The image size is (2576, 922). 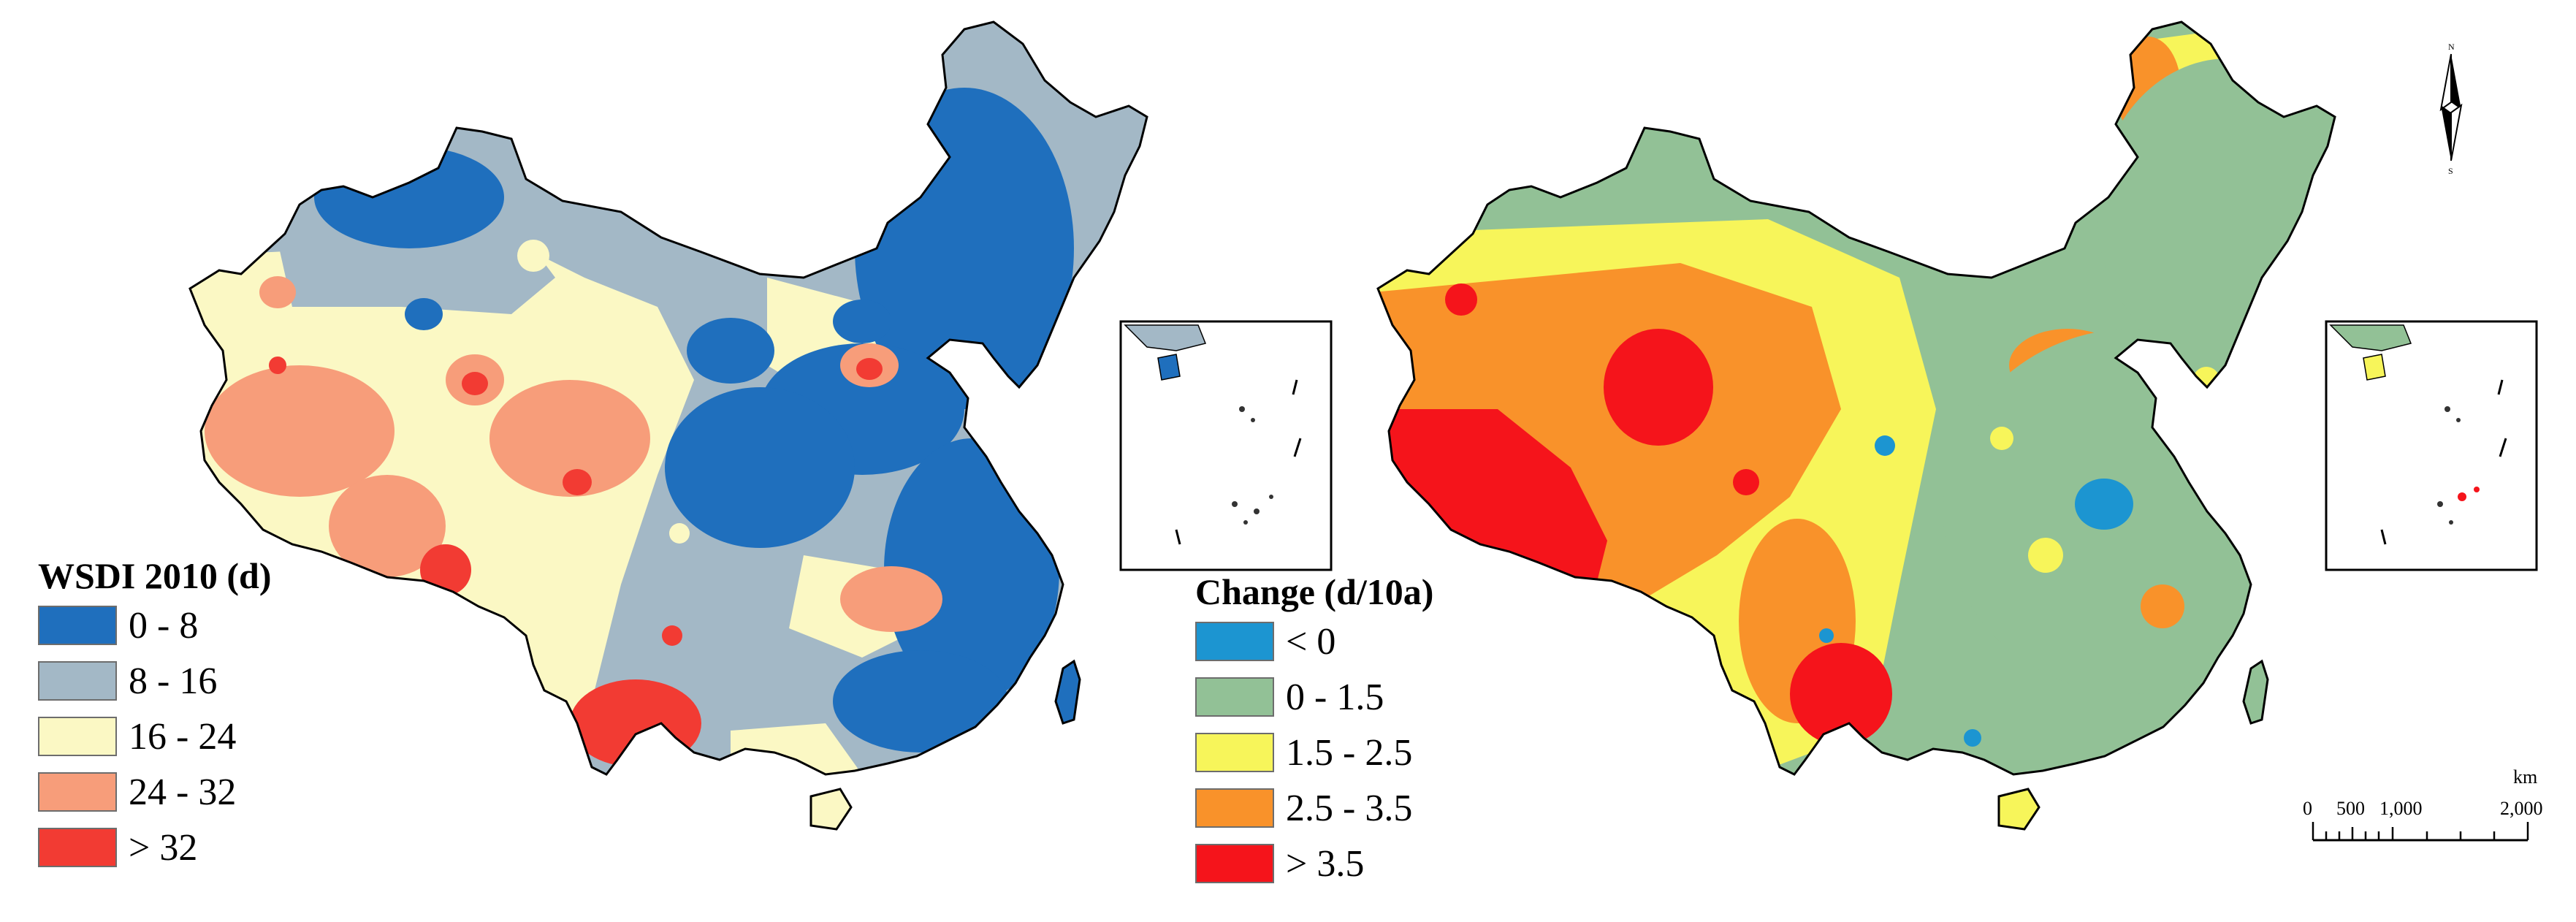 What do you see at coordinates (831, 810) in the screenshot?
I see `left-hainan` at bounding box center [831, 810].